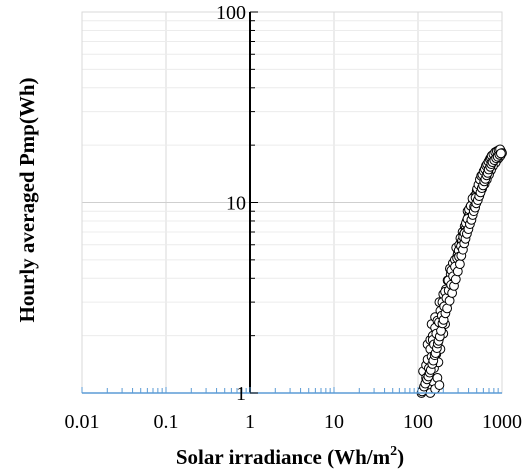  I want to click on y-tick-labels: 1 10 100, so click(231, 203).